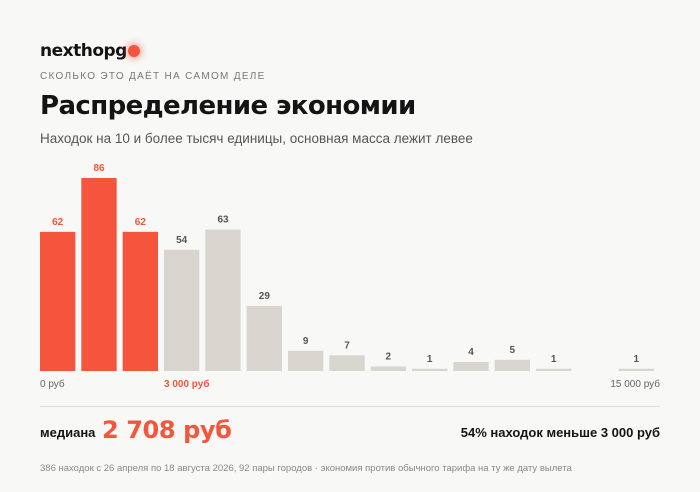 This screenshot has width=700, height=492. Describe the element at coordinates (513, 350) in the screenshot. I see `bar-value-label: 5` at that location.